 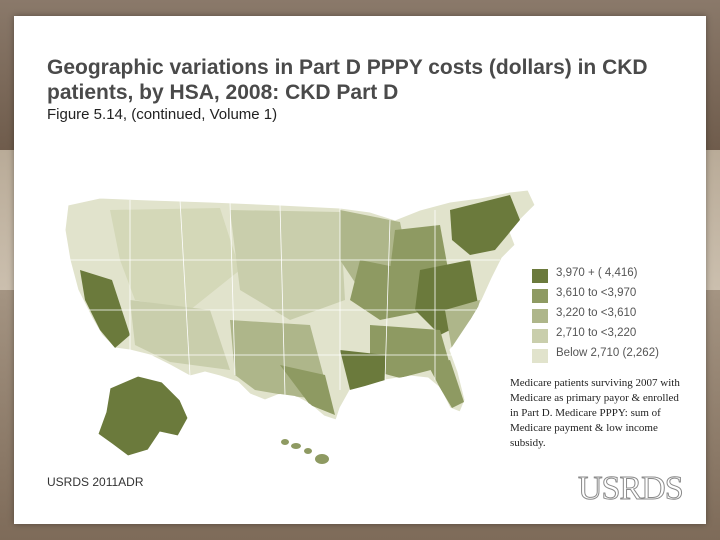 What do you see at coordinates (287, 265) in the screenshot?
I see `region-plains` at bounding box center [287, 265].